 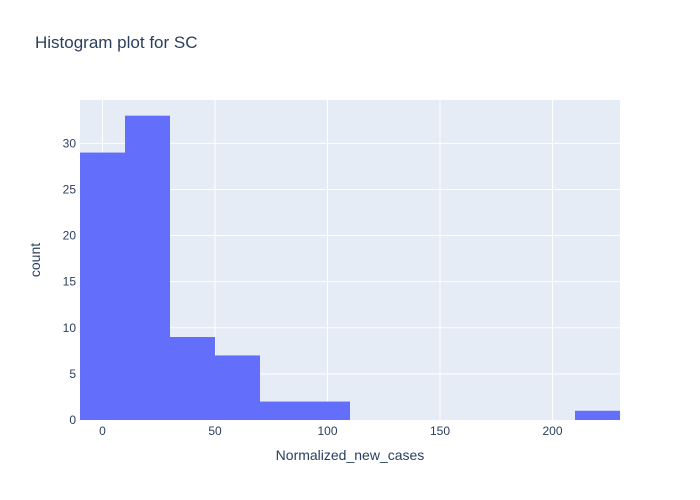 I want to click on x-tick-label: 200, so click(x=552, y=431).